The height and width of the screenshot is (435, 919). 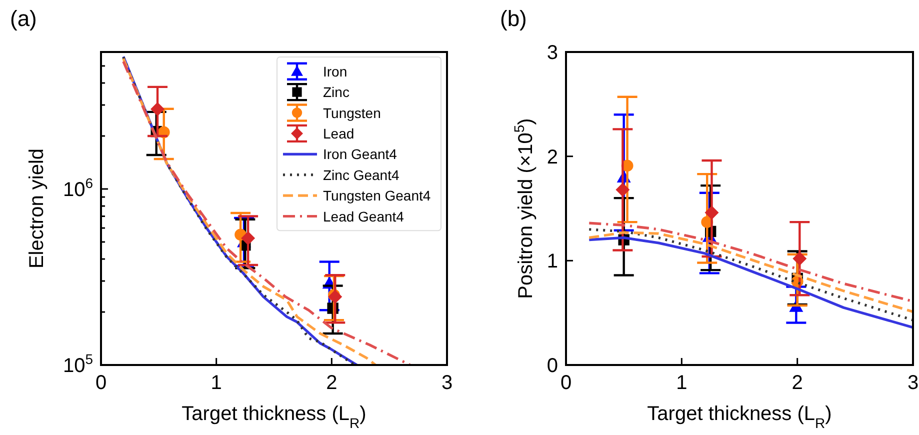 What do you see at coordinates (552, 53) in the screenshot?
I see `y-tick-label: 3` at bounding box center [552, 53].